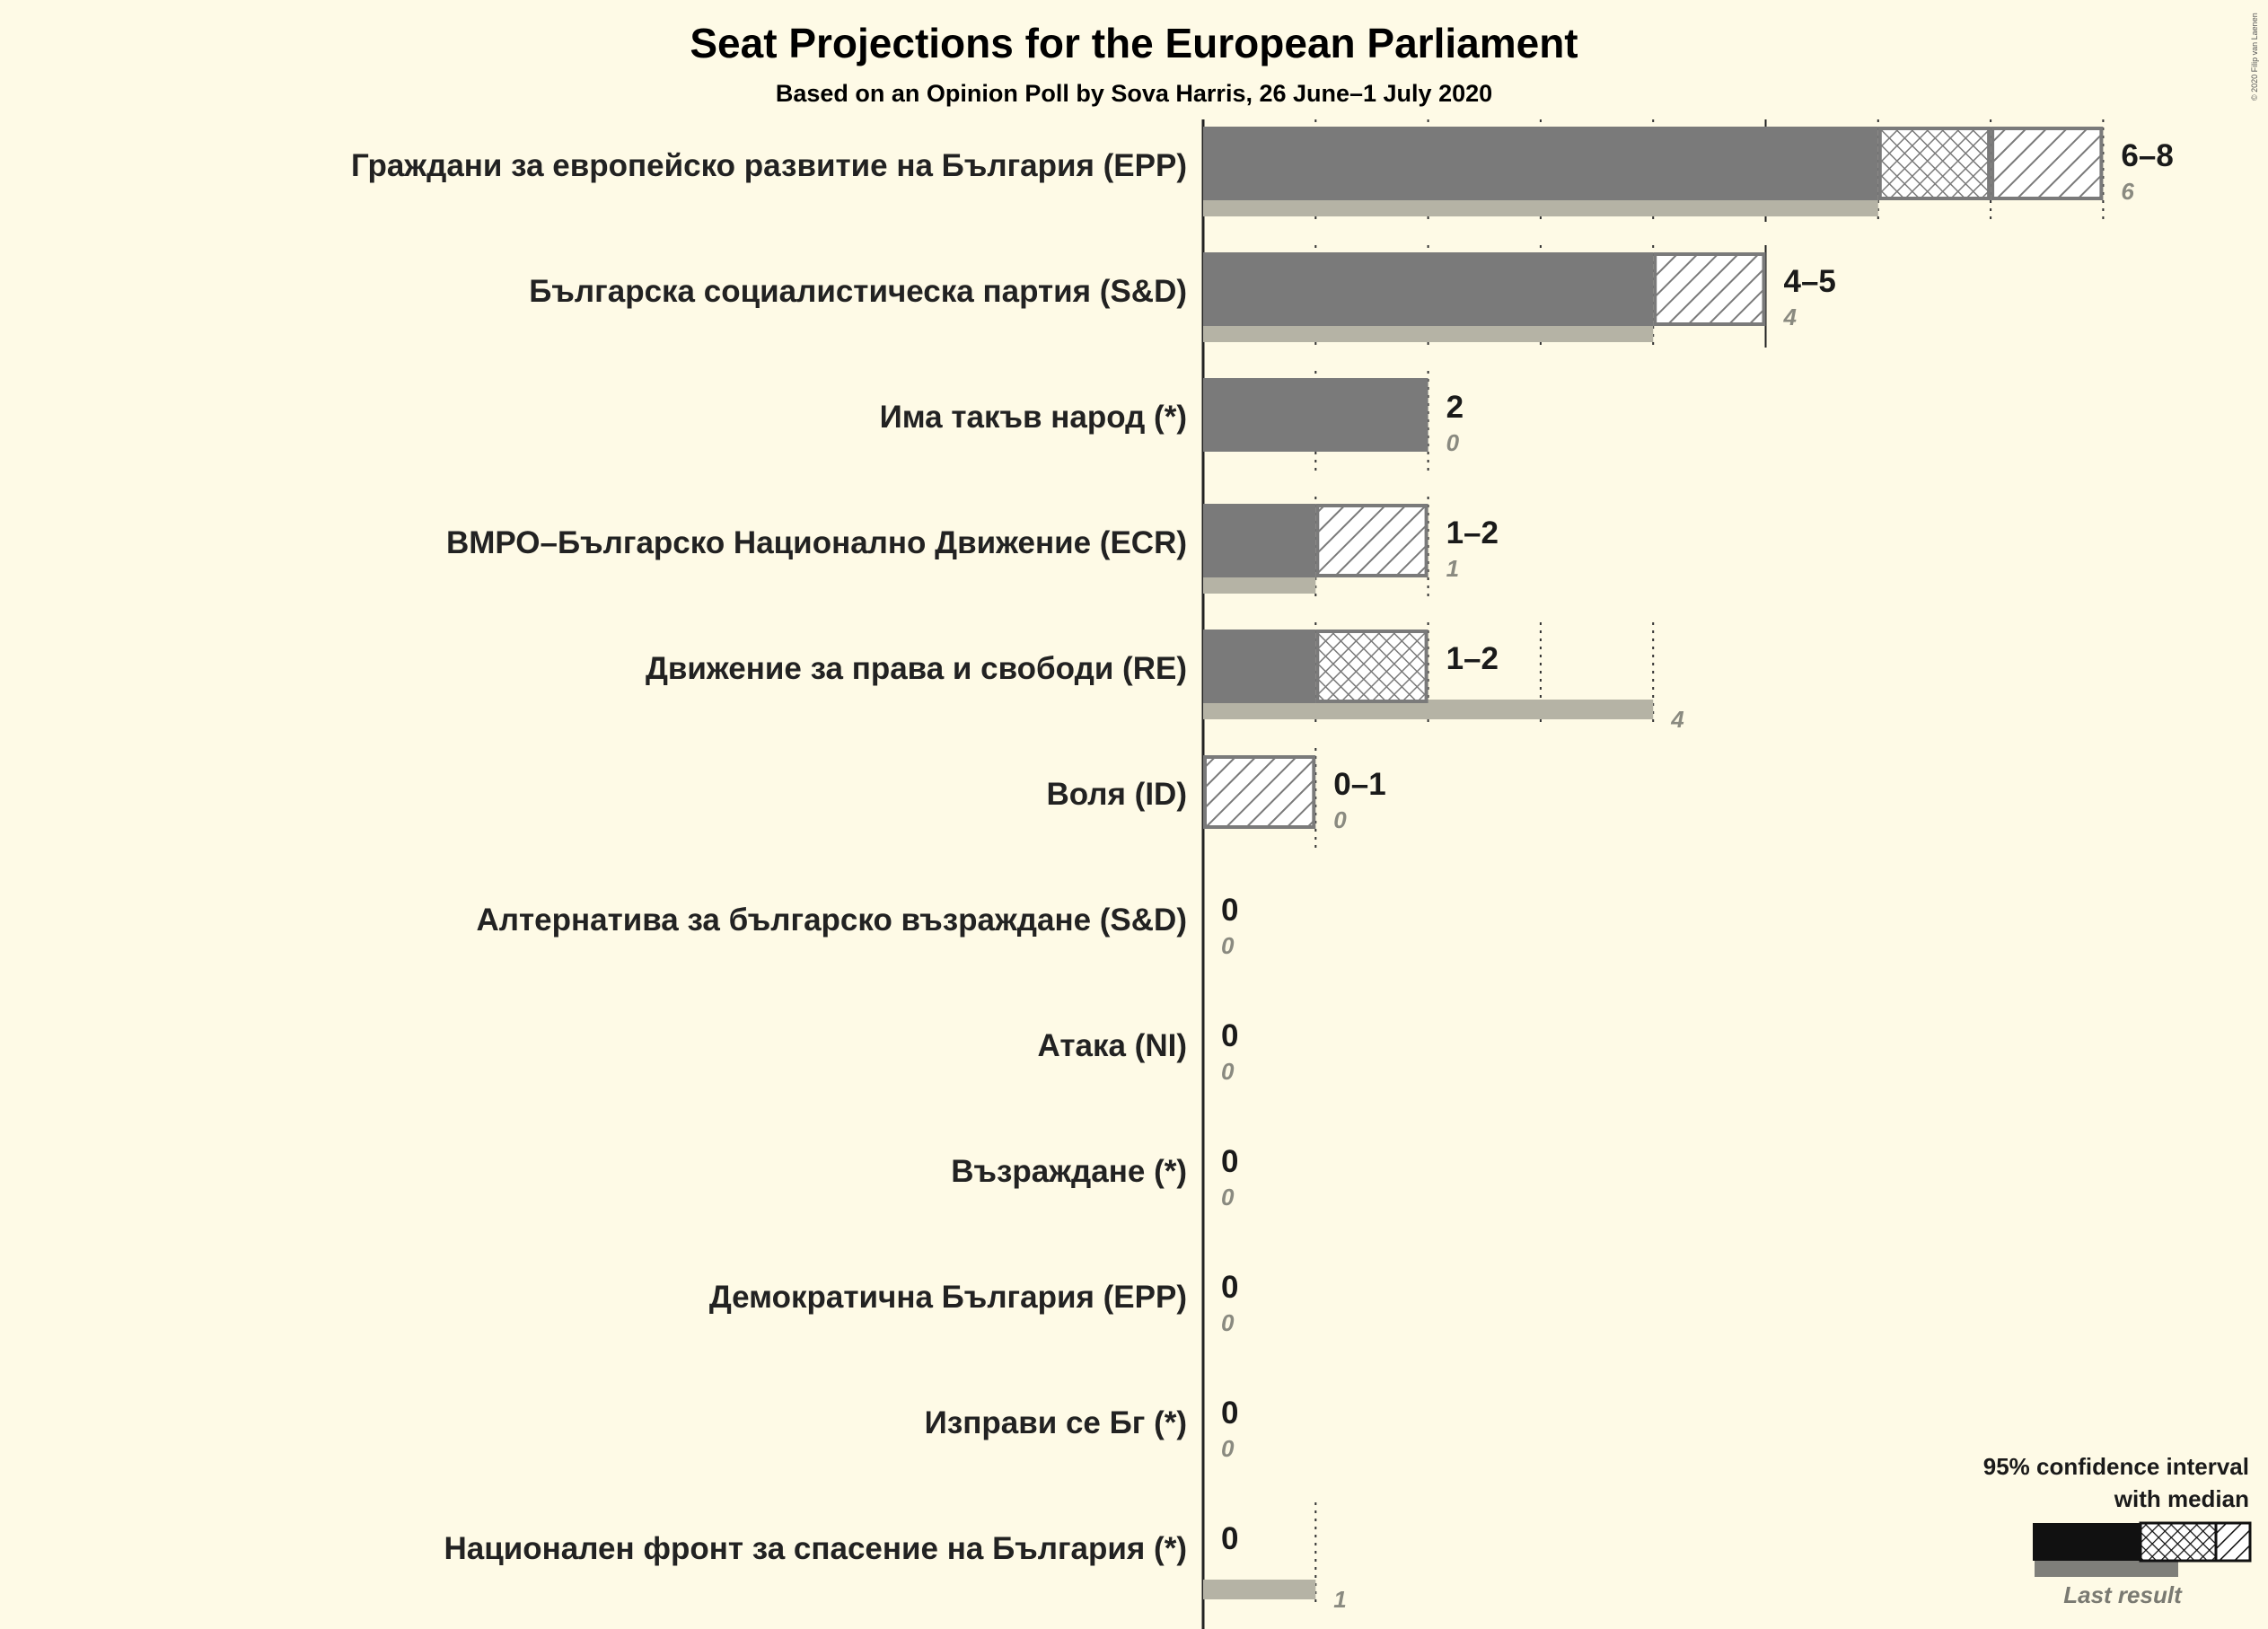 The width and height of the screenshot is (2268, 1629). Describe the element at coordinates (2116, 1467) in the screenshot. I see `legend-title-line1: 95% confidence interval` at that location.